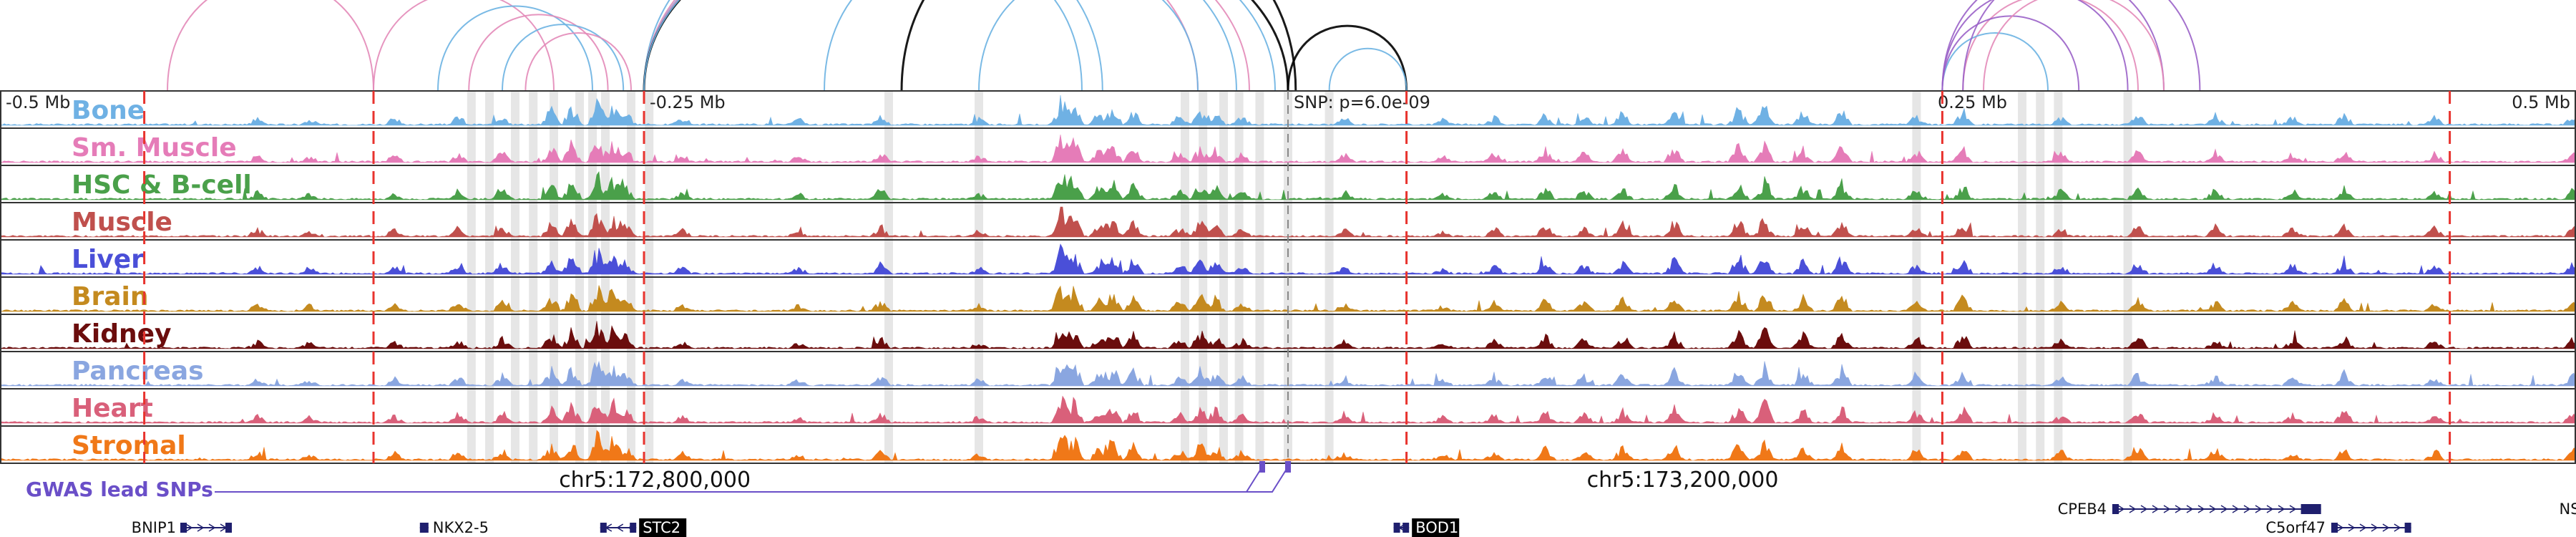  What do you see at coordinates (129, 445) in the screenshot?
I see `track-label: Stromal` at bounding box center [129, 445].